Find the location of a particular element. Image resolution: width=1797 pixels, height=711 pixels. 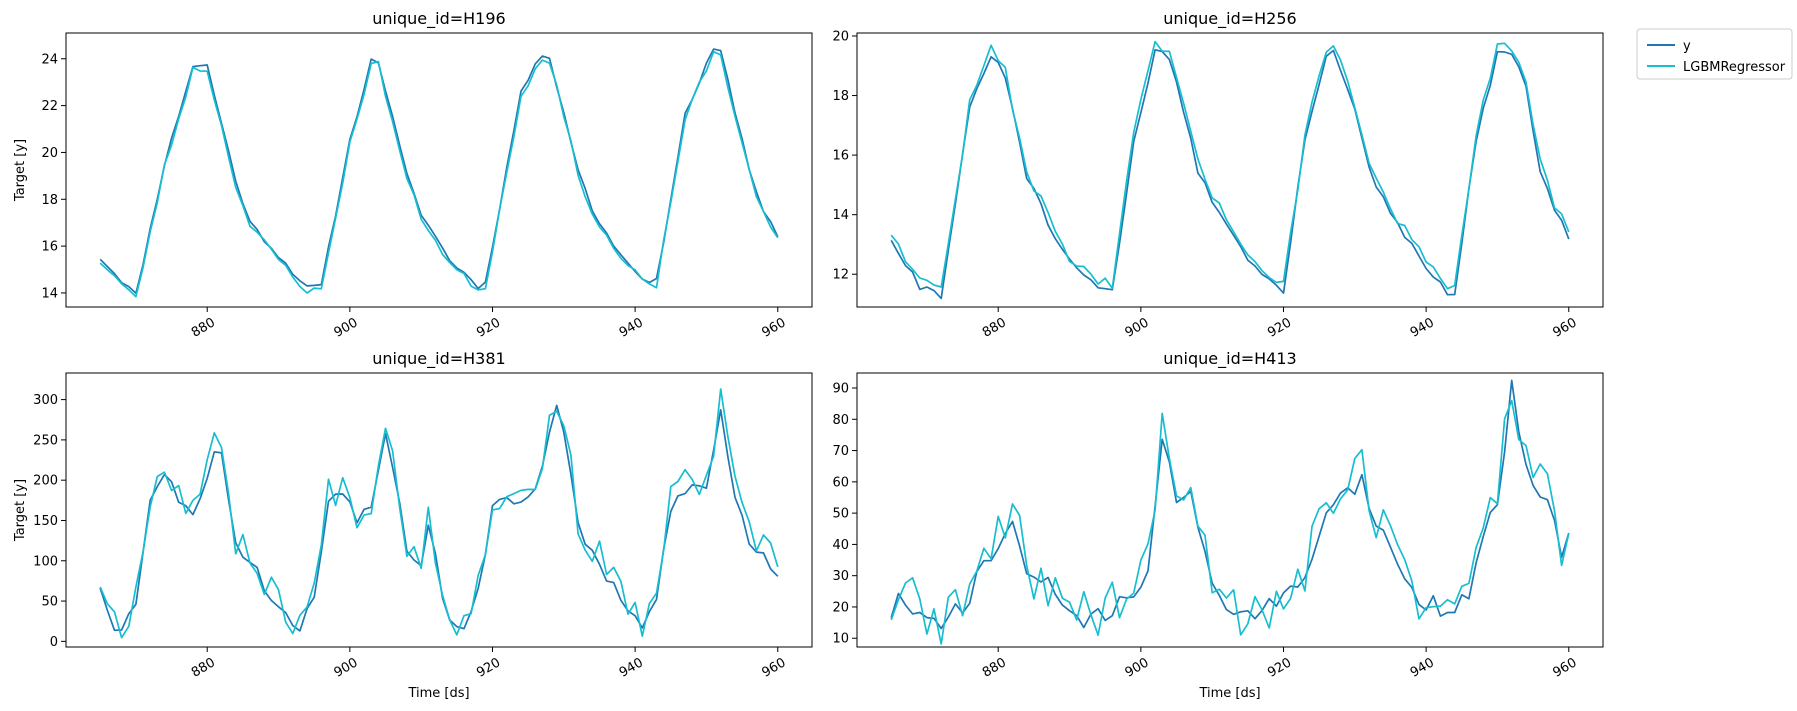

subplot-title: unique_id=H196 is located at coordinates (438, 19).